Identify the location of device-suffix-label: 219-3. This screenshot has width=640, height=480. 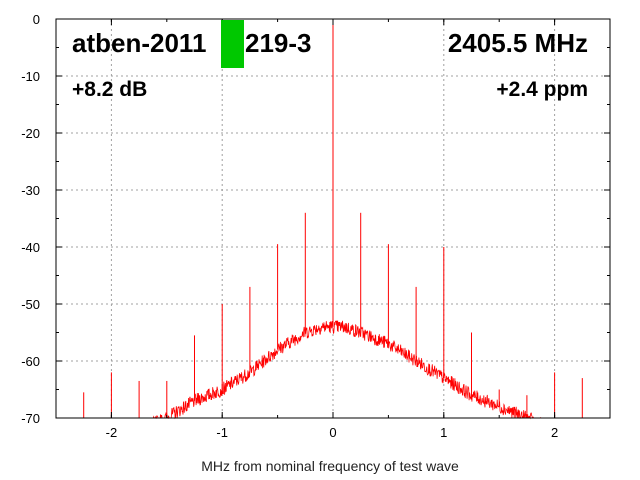
(278, 43).